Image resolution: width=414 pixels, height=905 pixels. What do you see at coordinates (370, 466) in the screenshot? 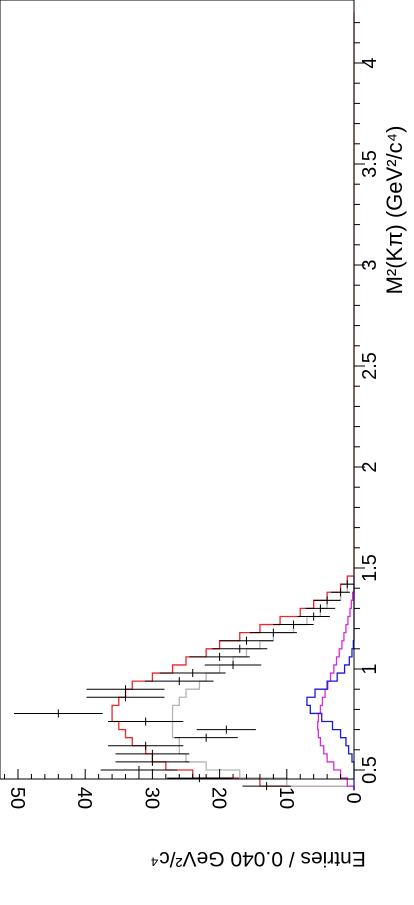
I see `x-tick-label: 2` at bounding box center [370, 466].